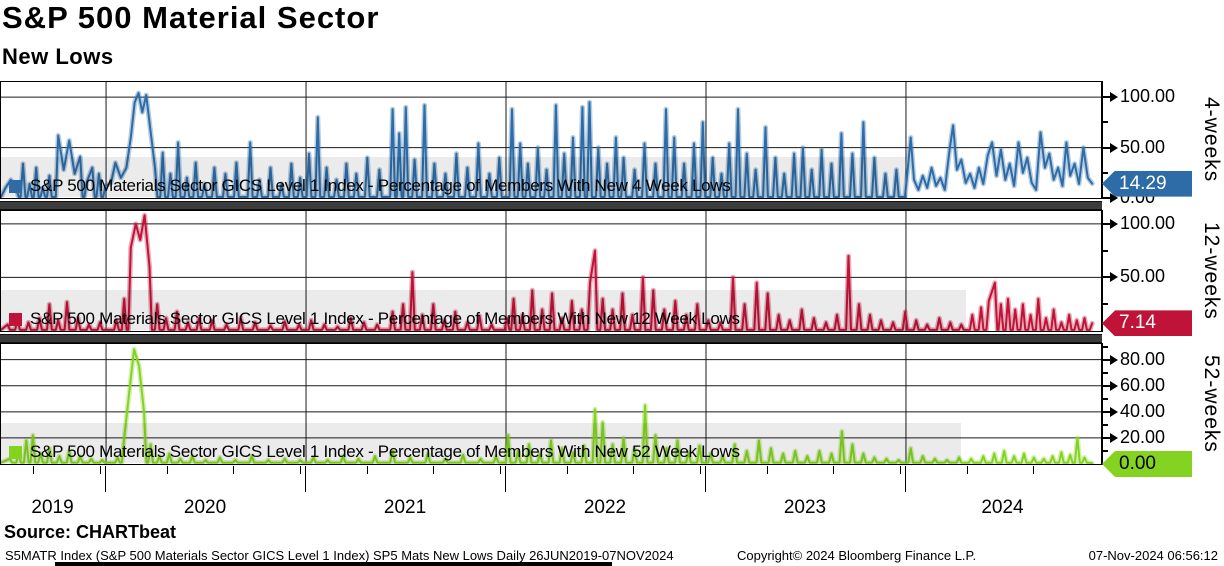  I want to click on y-tick-label: 40.00, so click(1143, 410).